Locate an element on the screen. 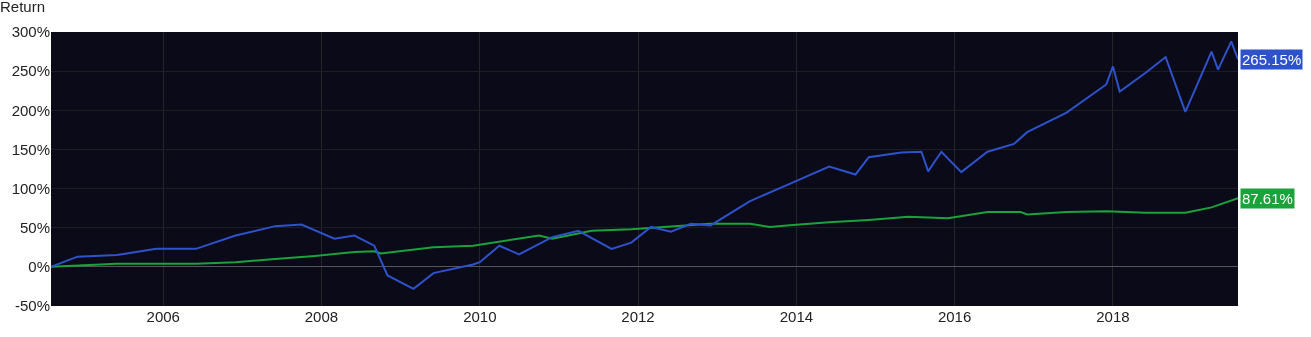 The width and height of the screenshot is (1311, 337). data-label: 87.61% is located at coordinates (1267, 198).